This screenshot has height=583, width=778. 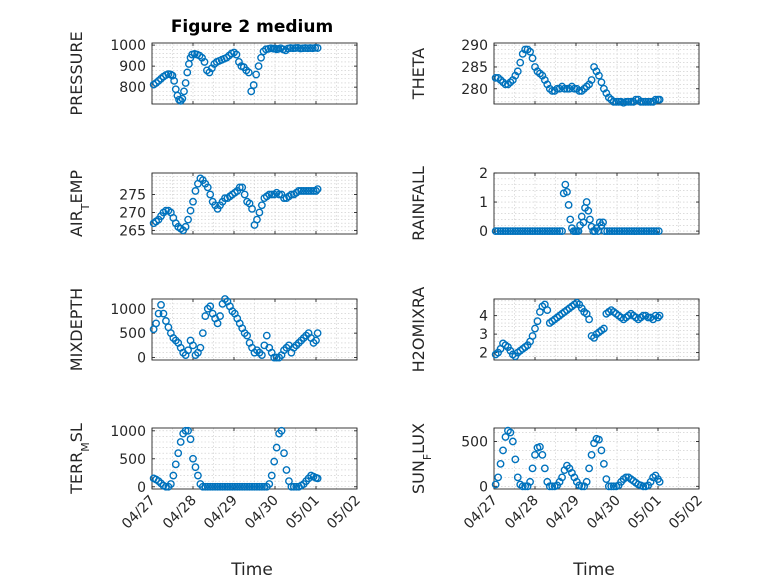 What do you see at coordinates (132, 334) in the screenshot?
I see `y-tick-label: 500` at bounding box center [132, 334].